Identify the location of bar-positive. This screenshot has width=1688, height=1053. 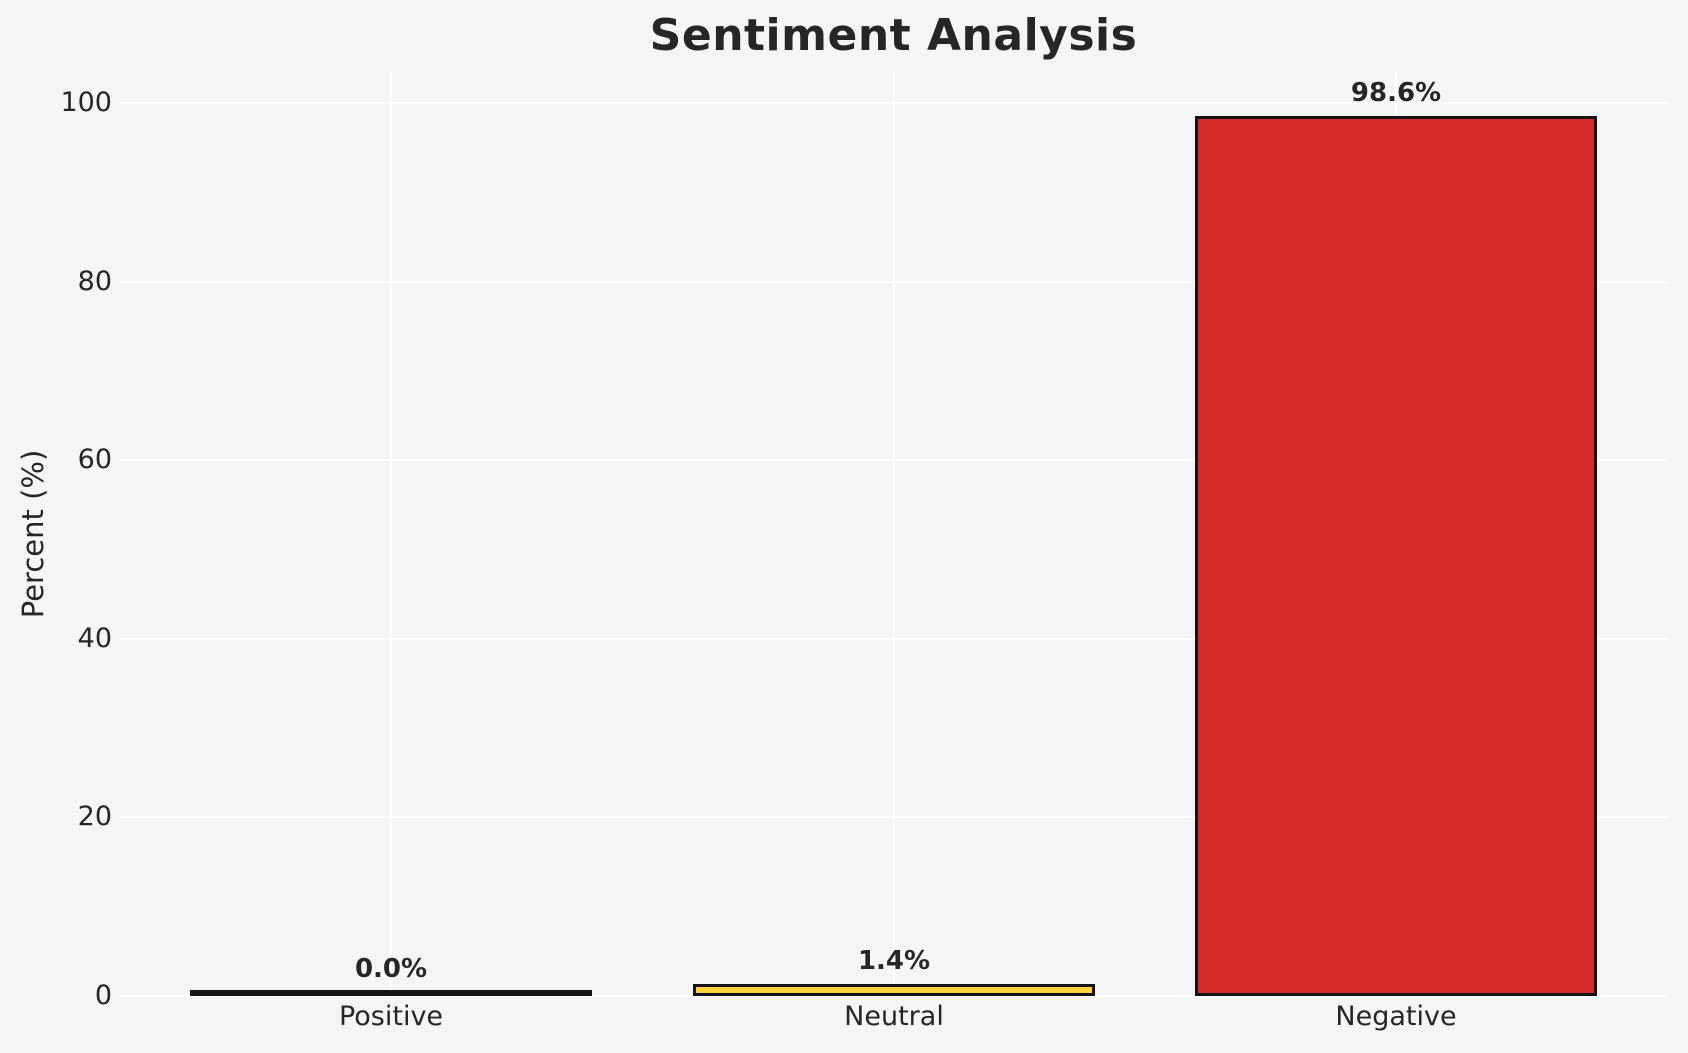
(391, 993).